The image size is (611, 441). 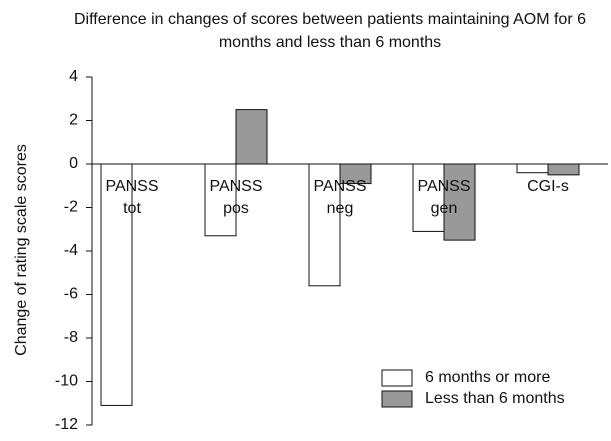 What do you see at coordinates (548, 186) in the screenshot?
I see `x-tick-label: CGI-s` at bounding box center [548, 186].